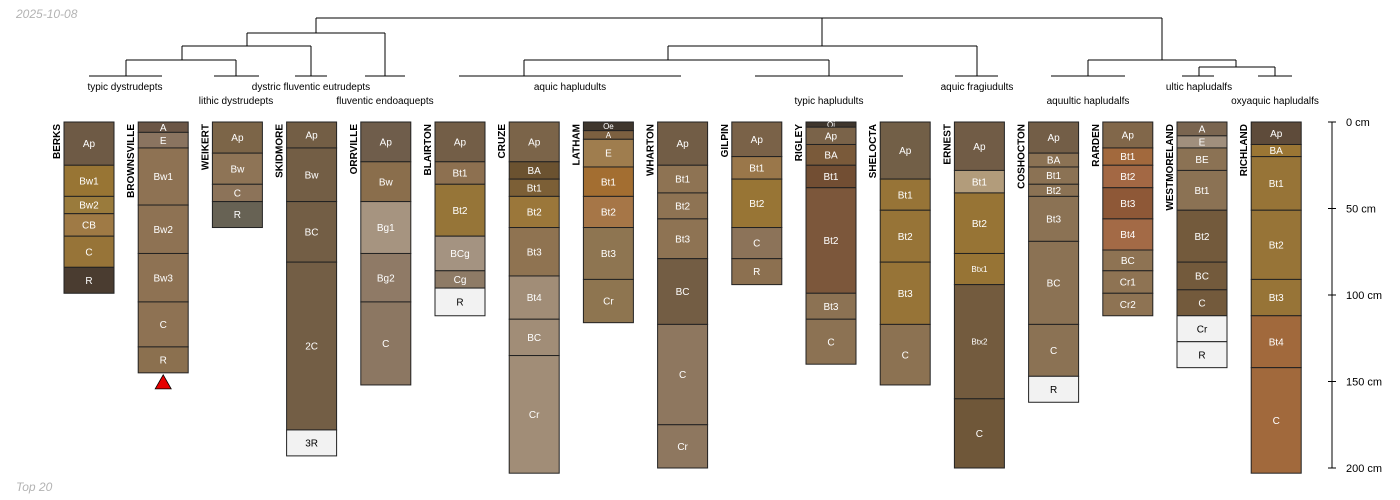 The width and height of the screenshot is (1400, 500). Describe the element at coordinates (454, 219) in the screenshot. I see `profile: BLAIRTON Ap Bt1 Bt2 BCg Cg R` at that location.